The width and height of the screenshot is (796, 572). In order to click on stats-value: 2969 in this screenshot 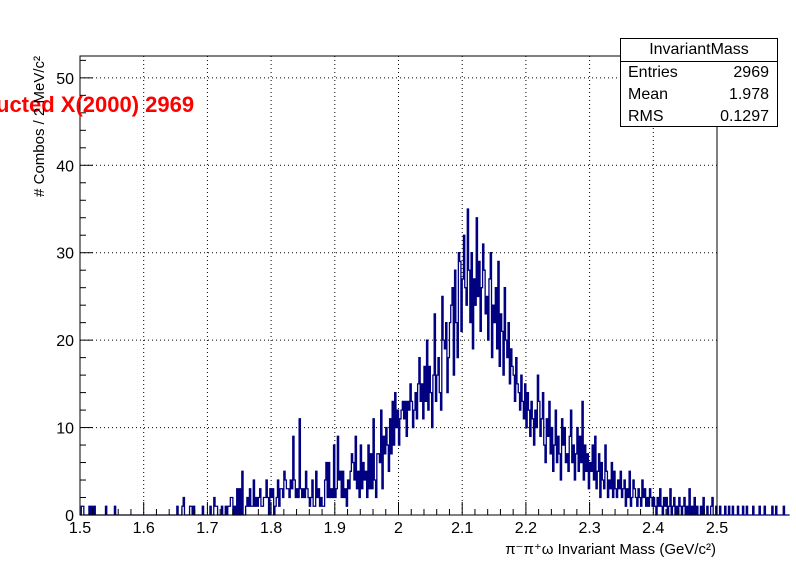, I will do `click(751, 72)`.